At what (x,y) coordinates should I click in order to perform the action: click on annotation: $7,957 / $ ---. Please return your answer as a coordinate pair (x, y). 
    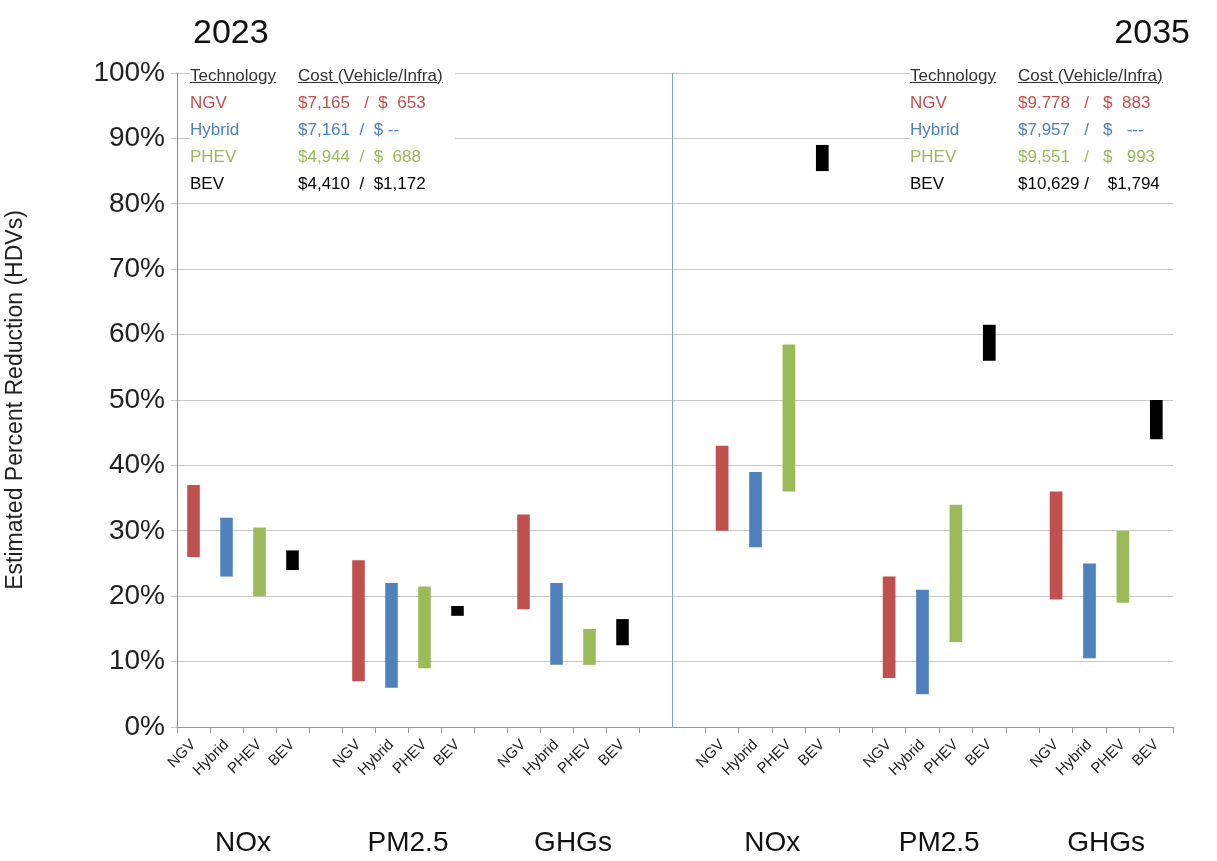
    Looking at the image, I should click on (1081, 129).